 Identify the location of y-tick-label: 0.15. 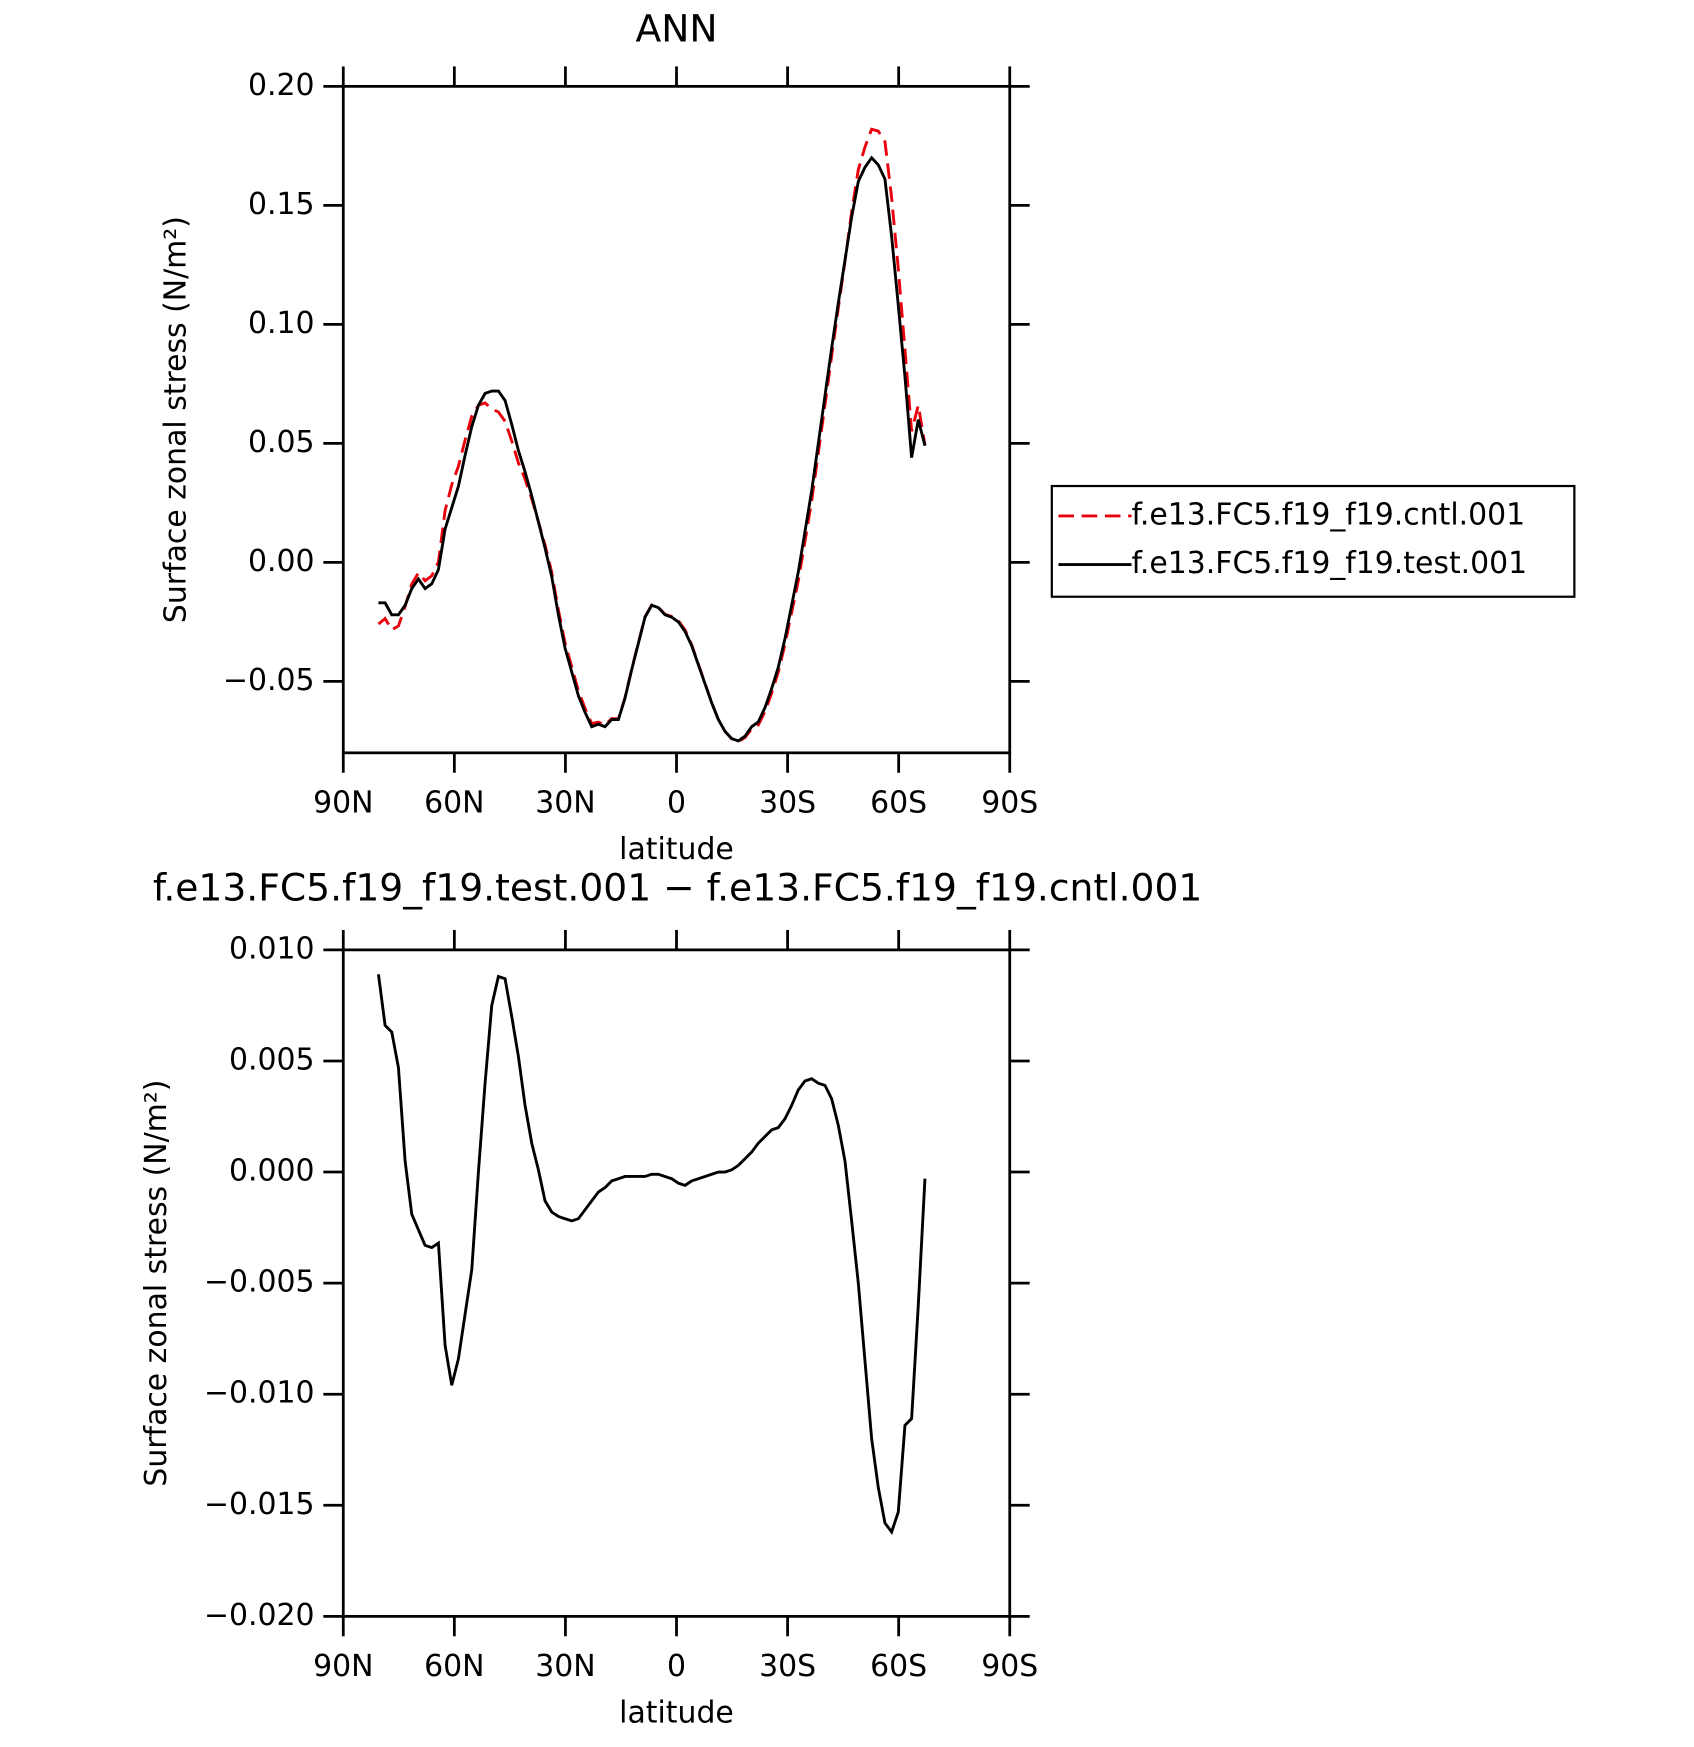
(281, 204).